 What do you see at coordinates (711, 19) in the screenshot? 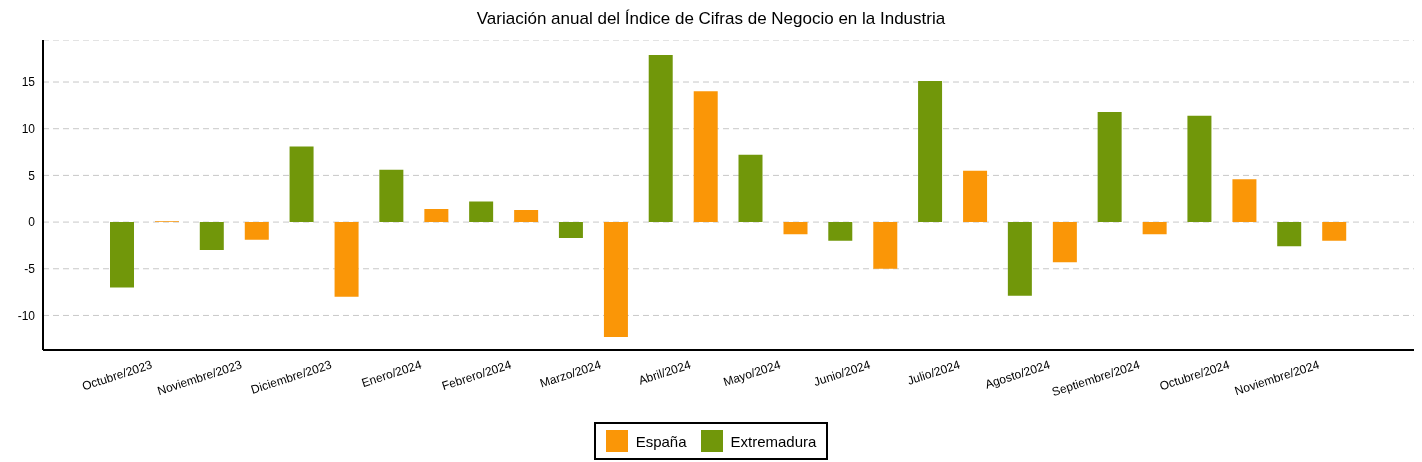
I see `chart-title: Variación anual del Índice de Cifras de Negocio en la Industria` at bounding box center [711, 19].